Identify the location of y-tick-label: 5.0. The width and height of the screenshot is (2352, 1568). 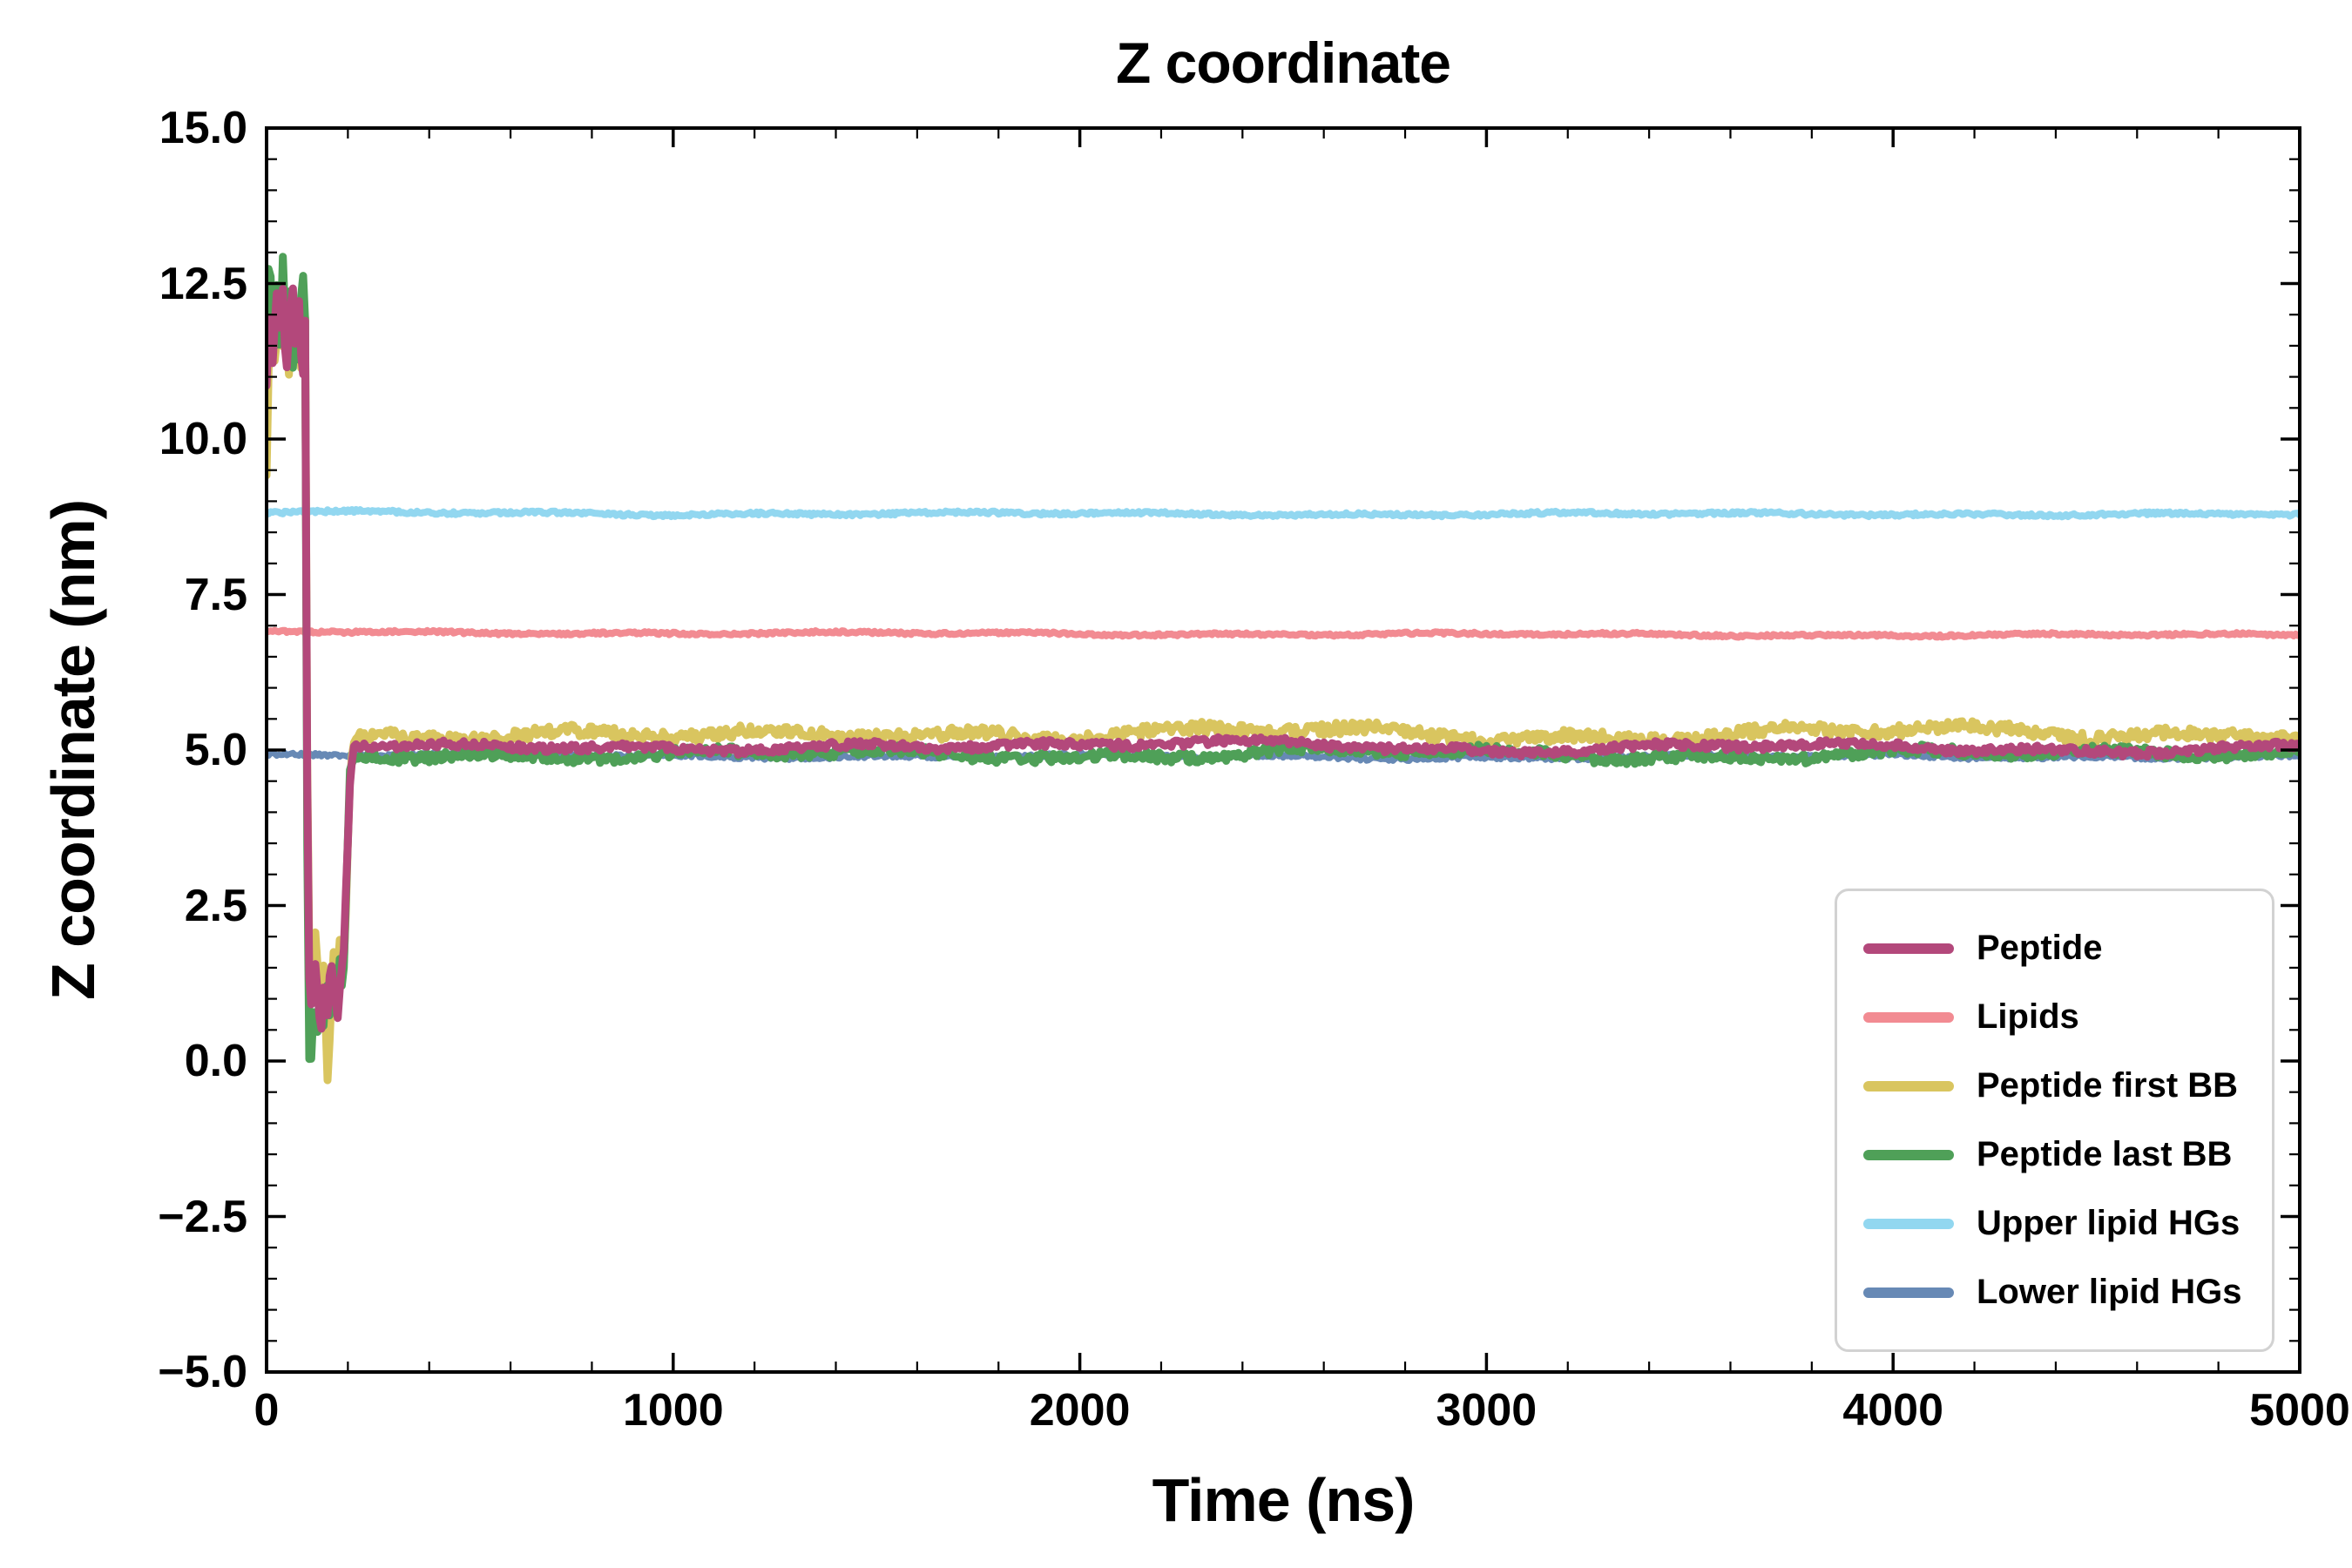
(215, 750).